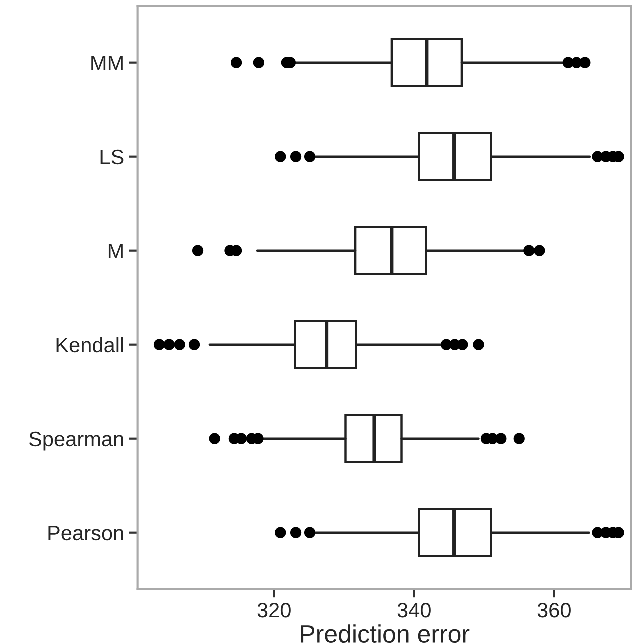 The image size is (641, 644). Describe the element at coordinates (554, 610) in the screenshot. I see `x-tick-label: 360` at that location.